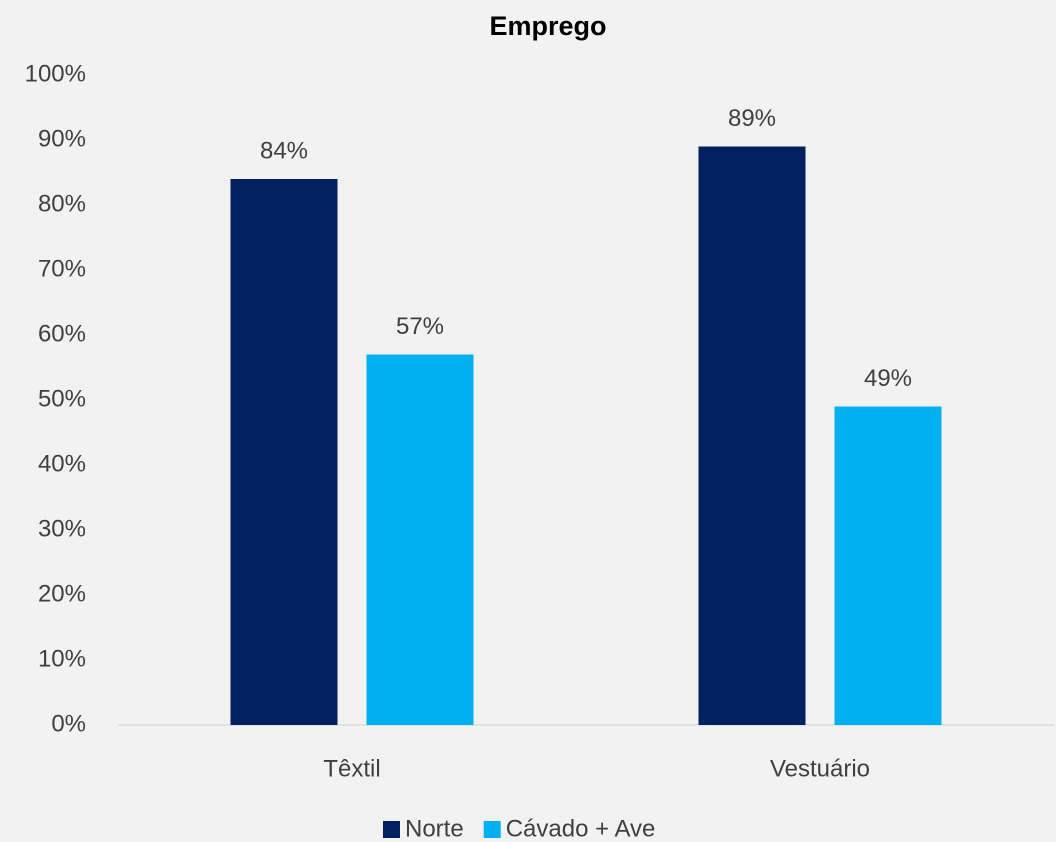 The width and height of the screenshot is (1056, 842). I want to click on y-tick-label: 100%, so click(55, 73).